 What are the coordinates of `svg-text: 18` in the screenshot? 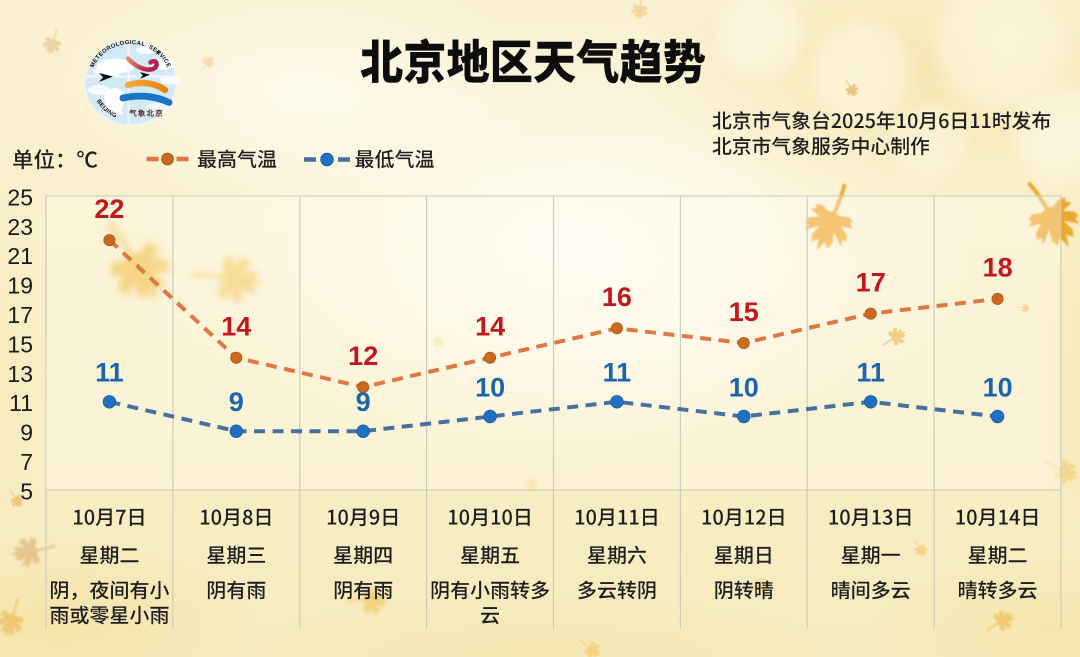 It's located at (998, 268).